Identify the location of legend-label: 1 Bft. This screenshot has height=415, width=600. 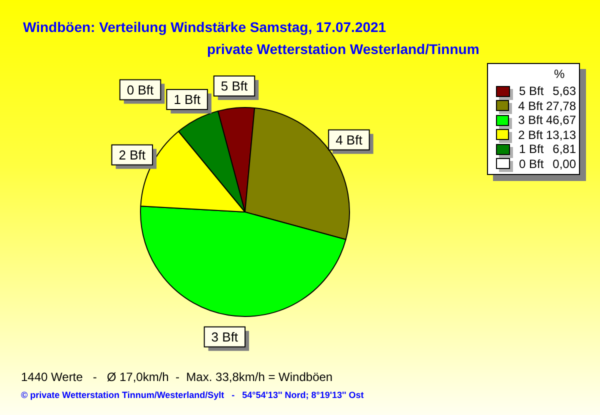
(532, 149).